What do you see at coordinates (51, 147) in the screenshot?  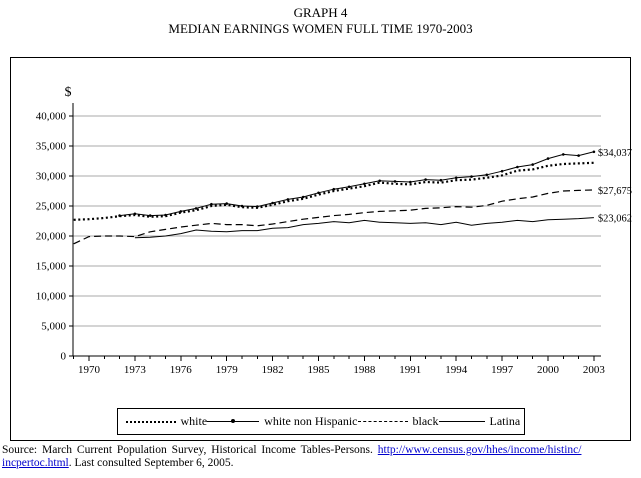 I see `svg-text: 35,000` at bounding box center [51, 147].